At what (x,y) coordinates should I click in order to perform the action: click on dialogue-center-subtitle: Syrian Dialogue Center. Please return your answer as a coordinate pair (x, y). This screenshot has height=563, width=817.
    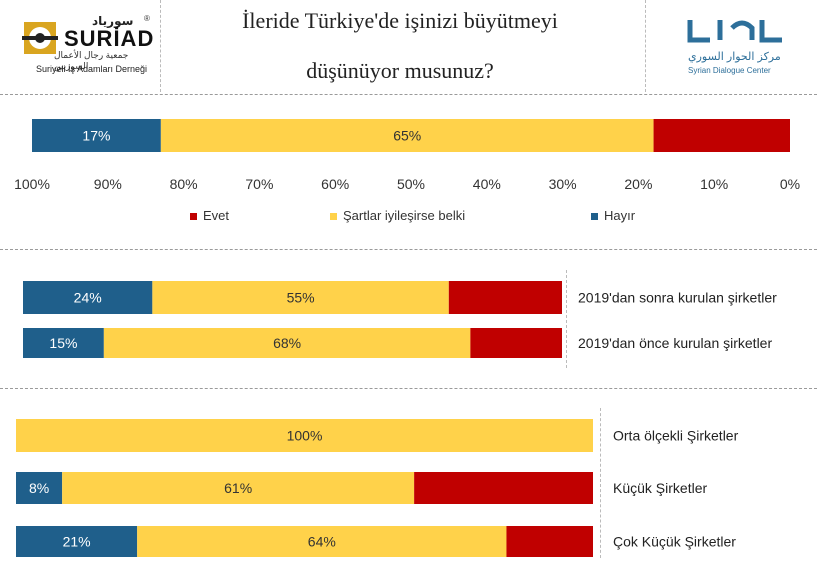
    Looking at the image, I should click on (729, 70).